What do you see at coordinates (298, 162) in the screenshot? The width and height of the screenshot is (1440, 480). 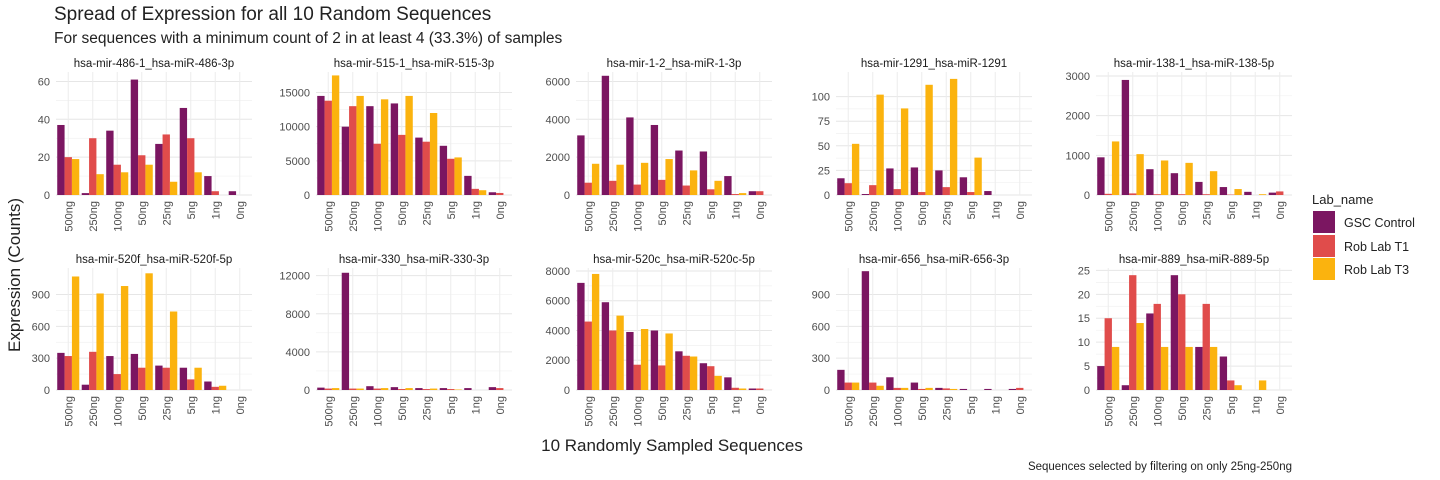 I see `y-tick-label: 5000` at bounding box center [298, 162].